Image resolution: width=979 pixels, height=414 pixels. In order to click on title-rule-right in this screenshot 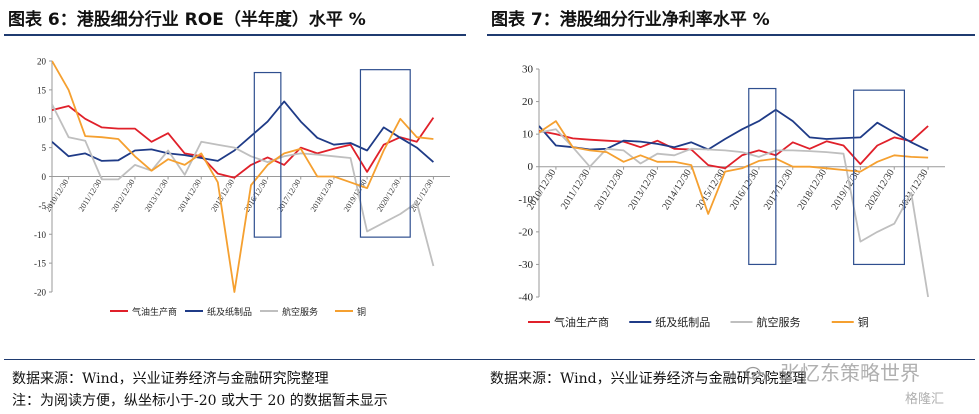, I will do `click(731, 35)`.